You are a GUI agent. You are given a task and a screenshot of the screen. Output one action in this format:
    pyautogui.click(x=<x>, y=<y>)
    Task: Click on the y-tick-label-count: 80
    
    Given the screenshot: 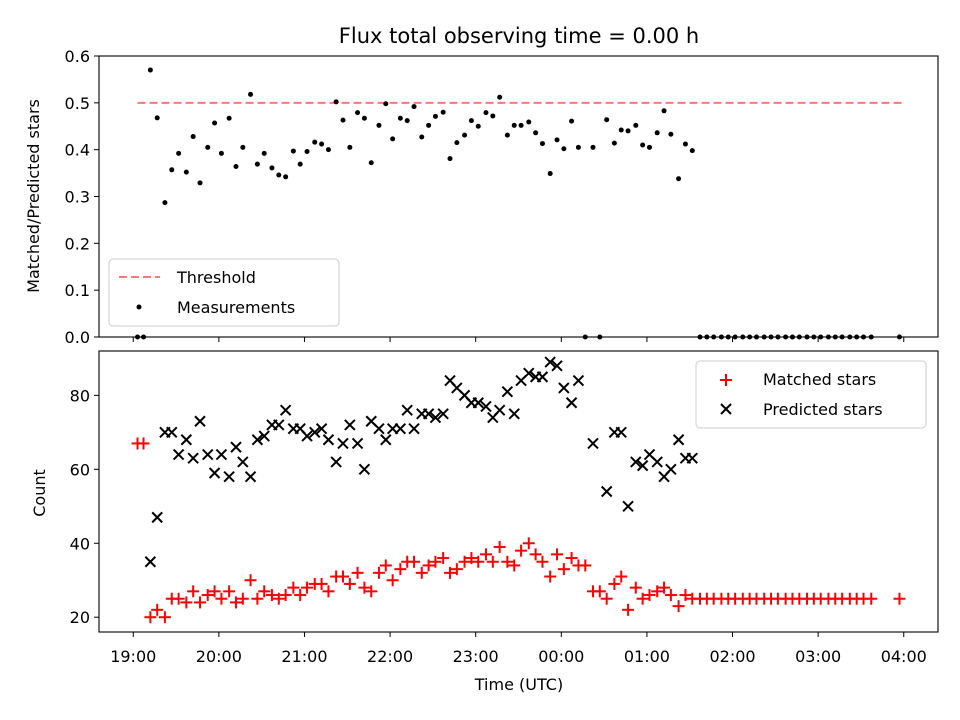 What is the action you would take?
    pyautogui.click(x=80, y=395)
    